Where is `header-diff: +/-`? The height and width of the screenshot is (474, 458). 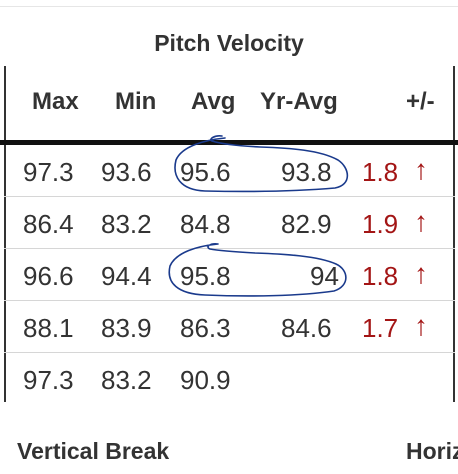 header-diff: +/- is located at coordinates (420, 101).